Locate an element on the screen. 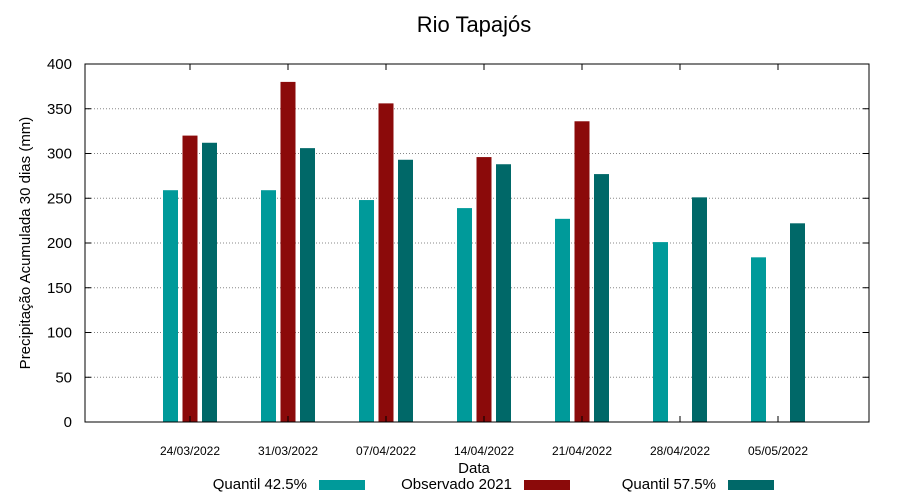 The width and height of the screenshot is (900, 500). y-tick-label: 100 is located at coordinates (59, 333).